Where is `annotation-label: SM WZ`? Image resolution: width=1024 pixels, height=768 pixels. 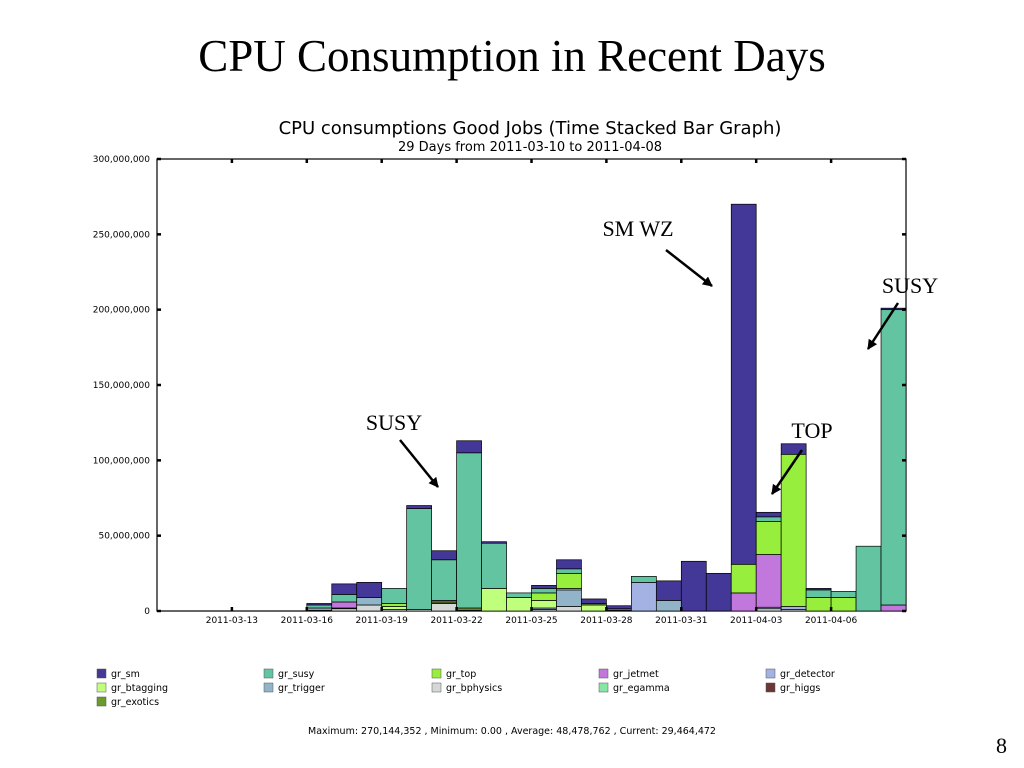
annotation-label: SM WZ is located at coordinates (637, 228).